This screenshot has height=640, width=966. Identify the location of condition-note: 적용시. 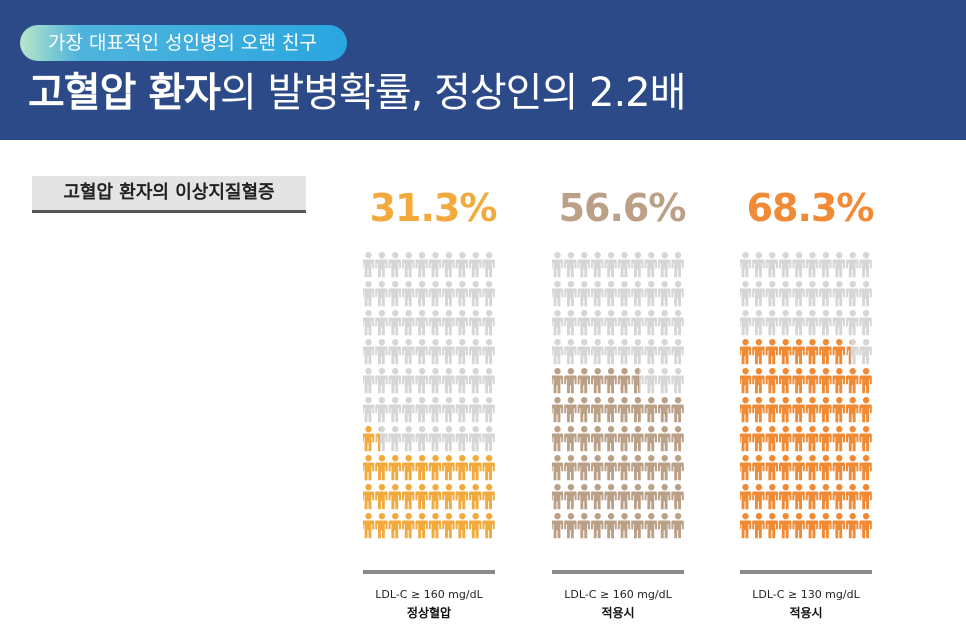
(806, 613).